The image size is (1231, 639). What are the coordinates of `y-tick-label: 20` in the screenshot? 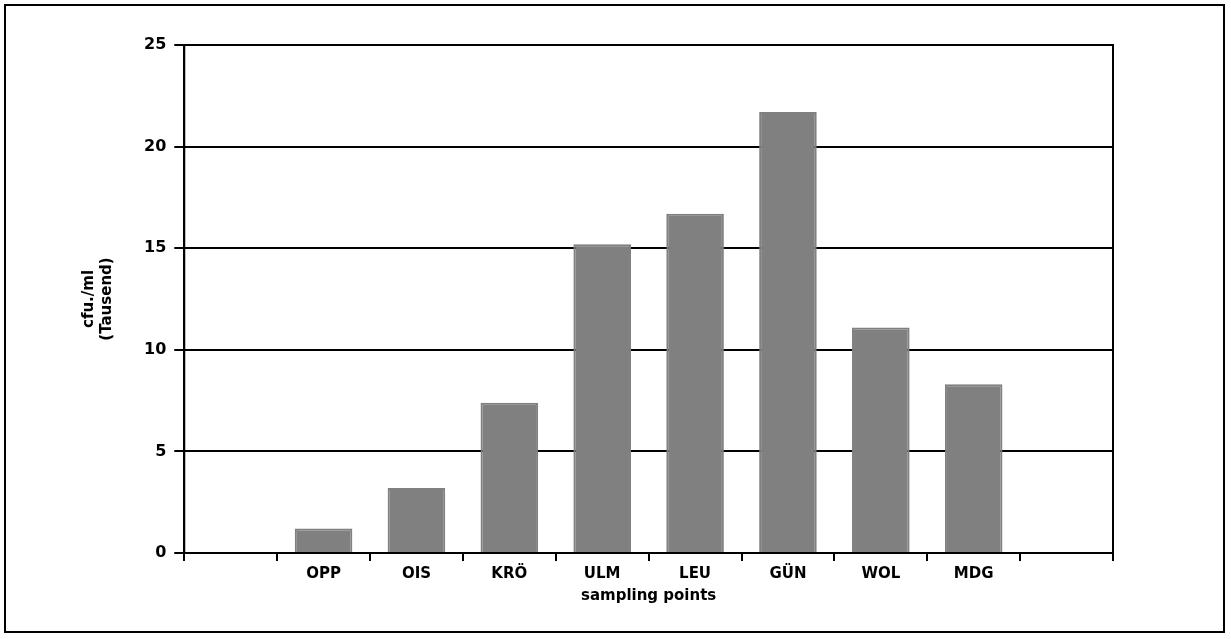 It's located at (155, 145).